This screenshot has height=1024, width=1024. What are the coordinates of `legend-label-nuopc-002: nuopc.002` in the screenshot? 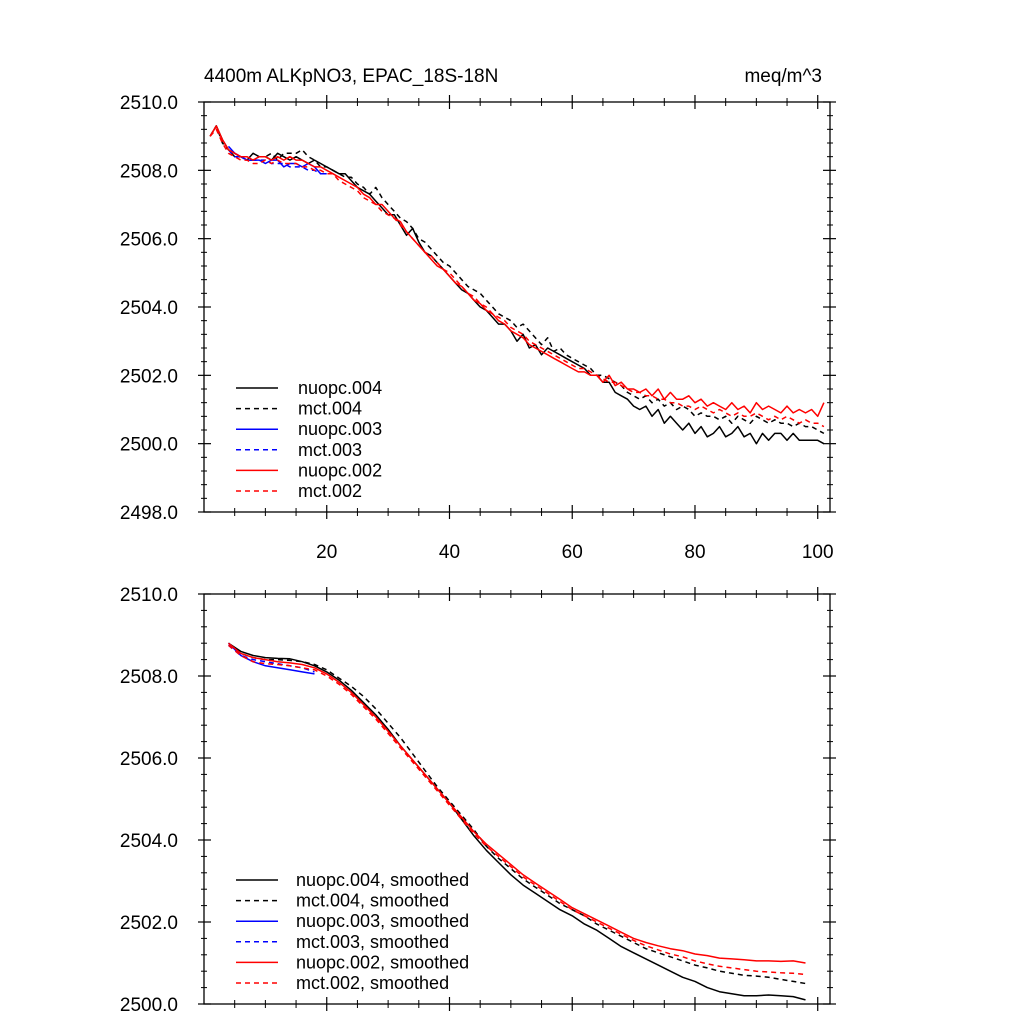 It's located at (340, 470).